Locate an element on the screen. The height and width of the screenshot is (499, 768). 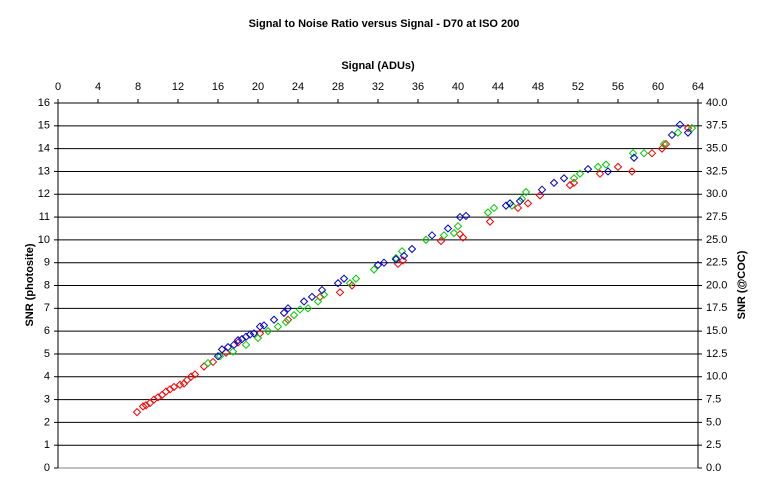
x-tick-label: 28 is located at coordinates (338, 87).